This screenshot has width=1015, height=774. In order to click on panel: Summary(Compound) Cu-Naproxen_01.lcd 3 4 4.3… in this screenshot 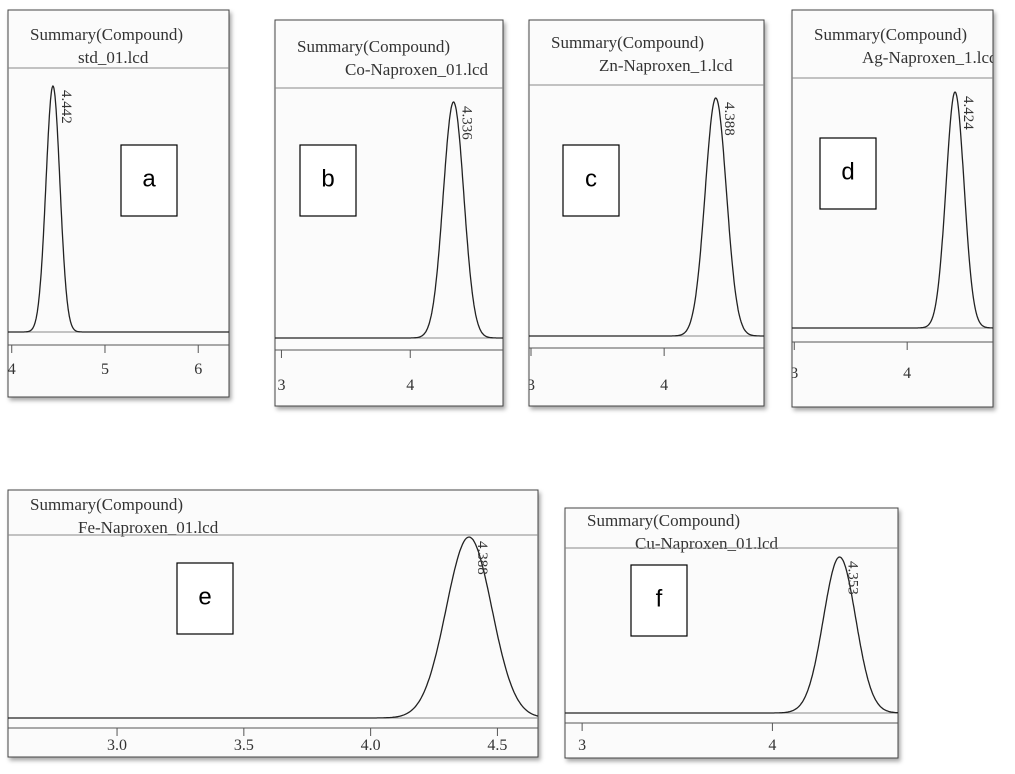, I will do `click(731, 633)`.